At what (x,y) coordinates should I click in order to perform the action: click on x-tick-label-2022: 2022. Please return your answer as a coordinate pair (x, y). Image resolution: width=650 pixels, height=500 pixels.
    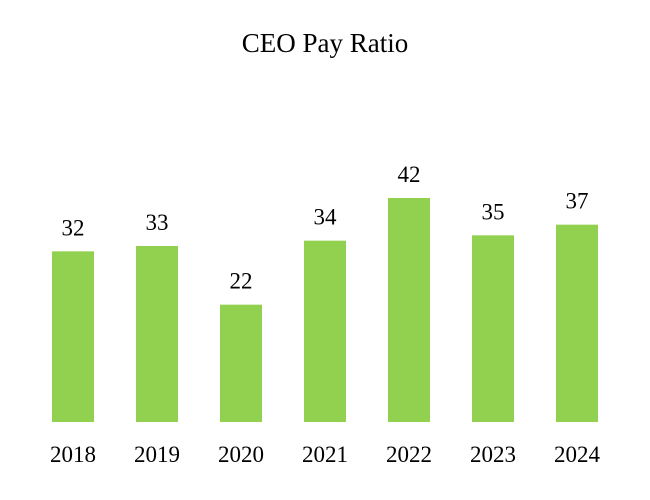
    Looking at the image, I should click on (409, 454).